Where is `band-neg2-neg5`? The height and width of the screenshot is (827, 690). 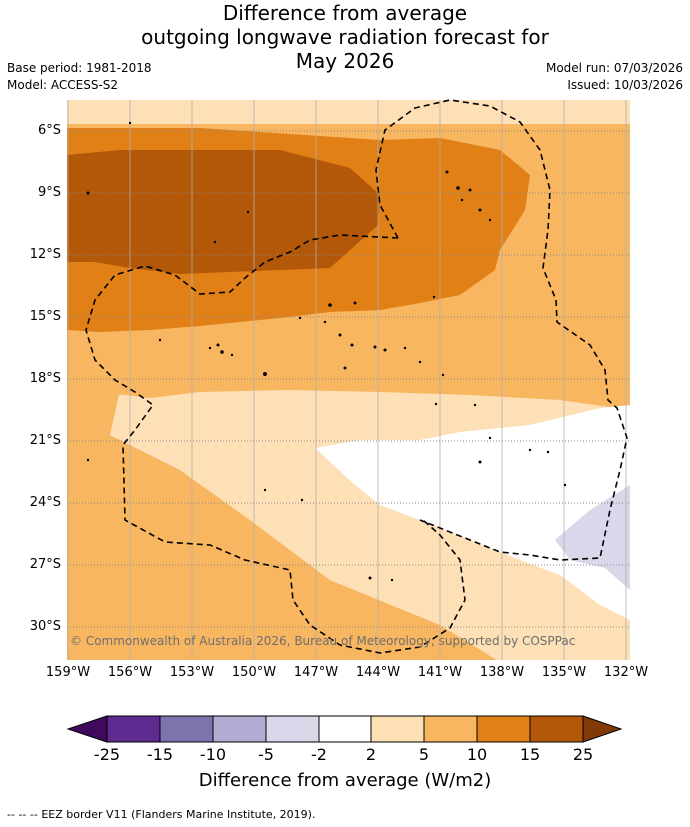
band-neg2-neg5 is located at coordinates (592, 537).